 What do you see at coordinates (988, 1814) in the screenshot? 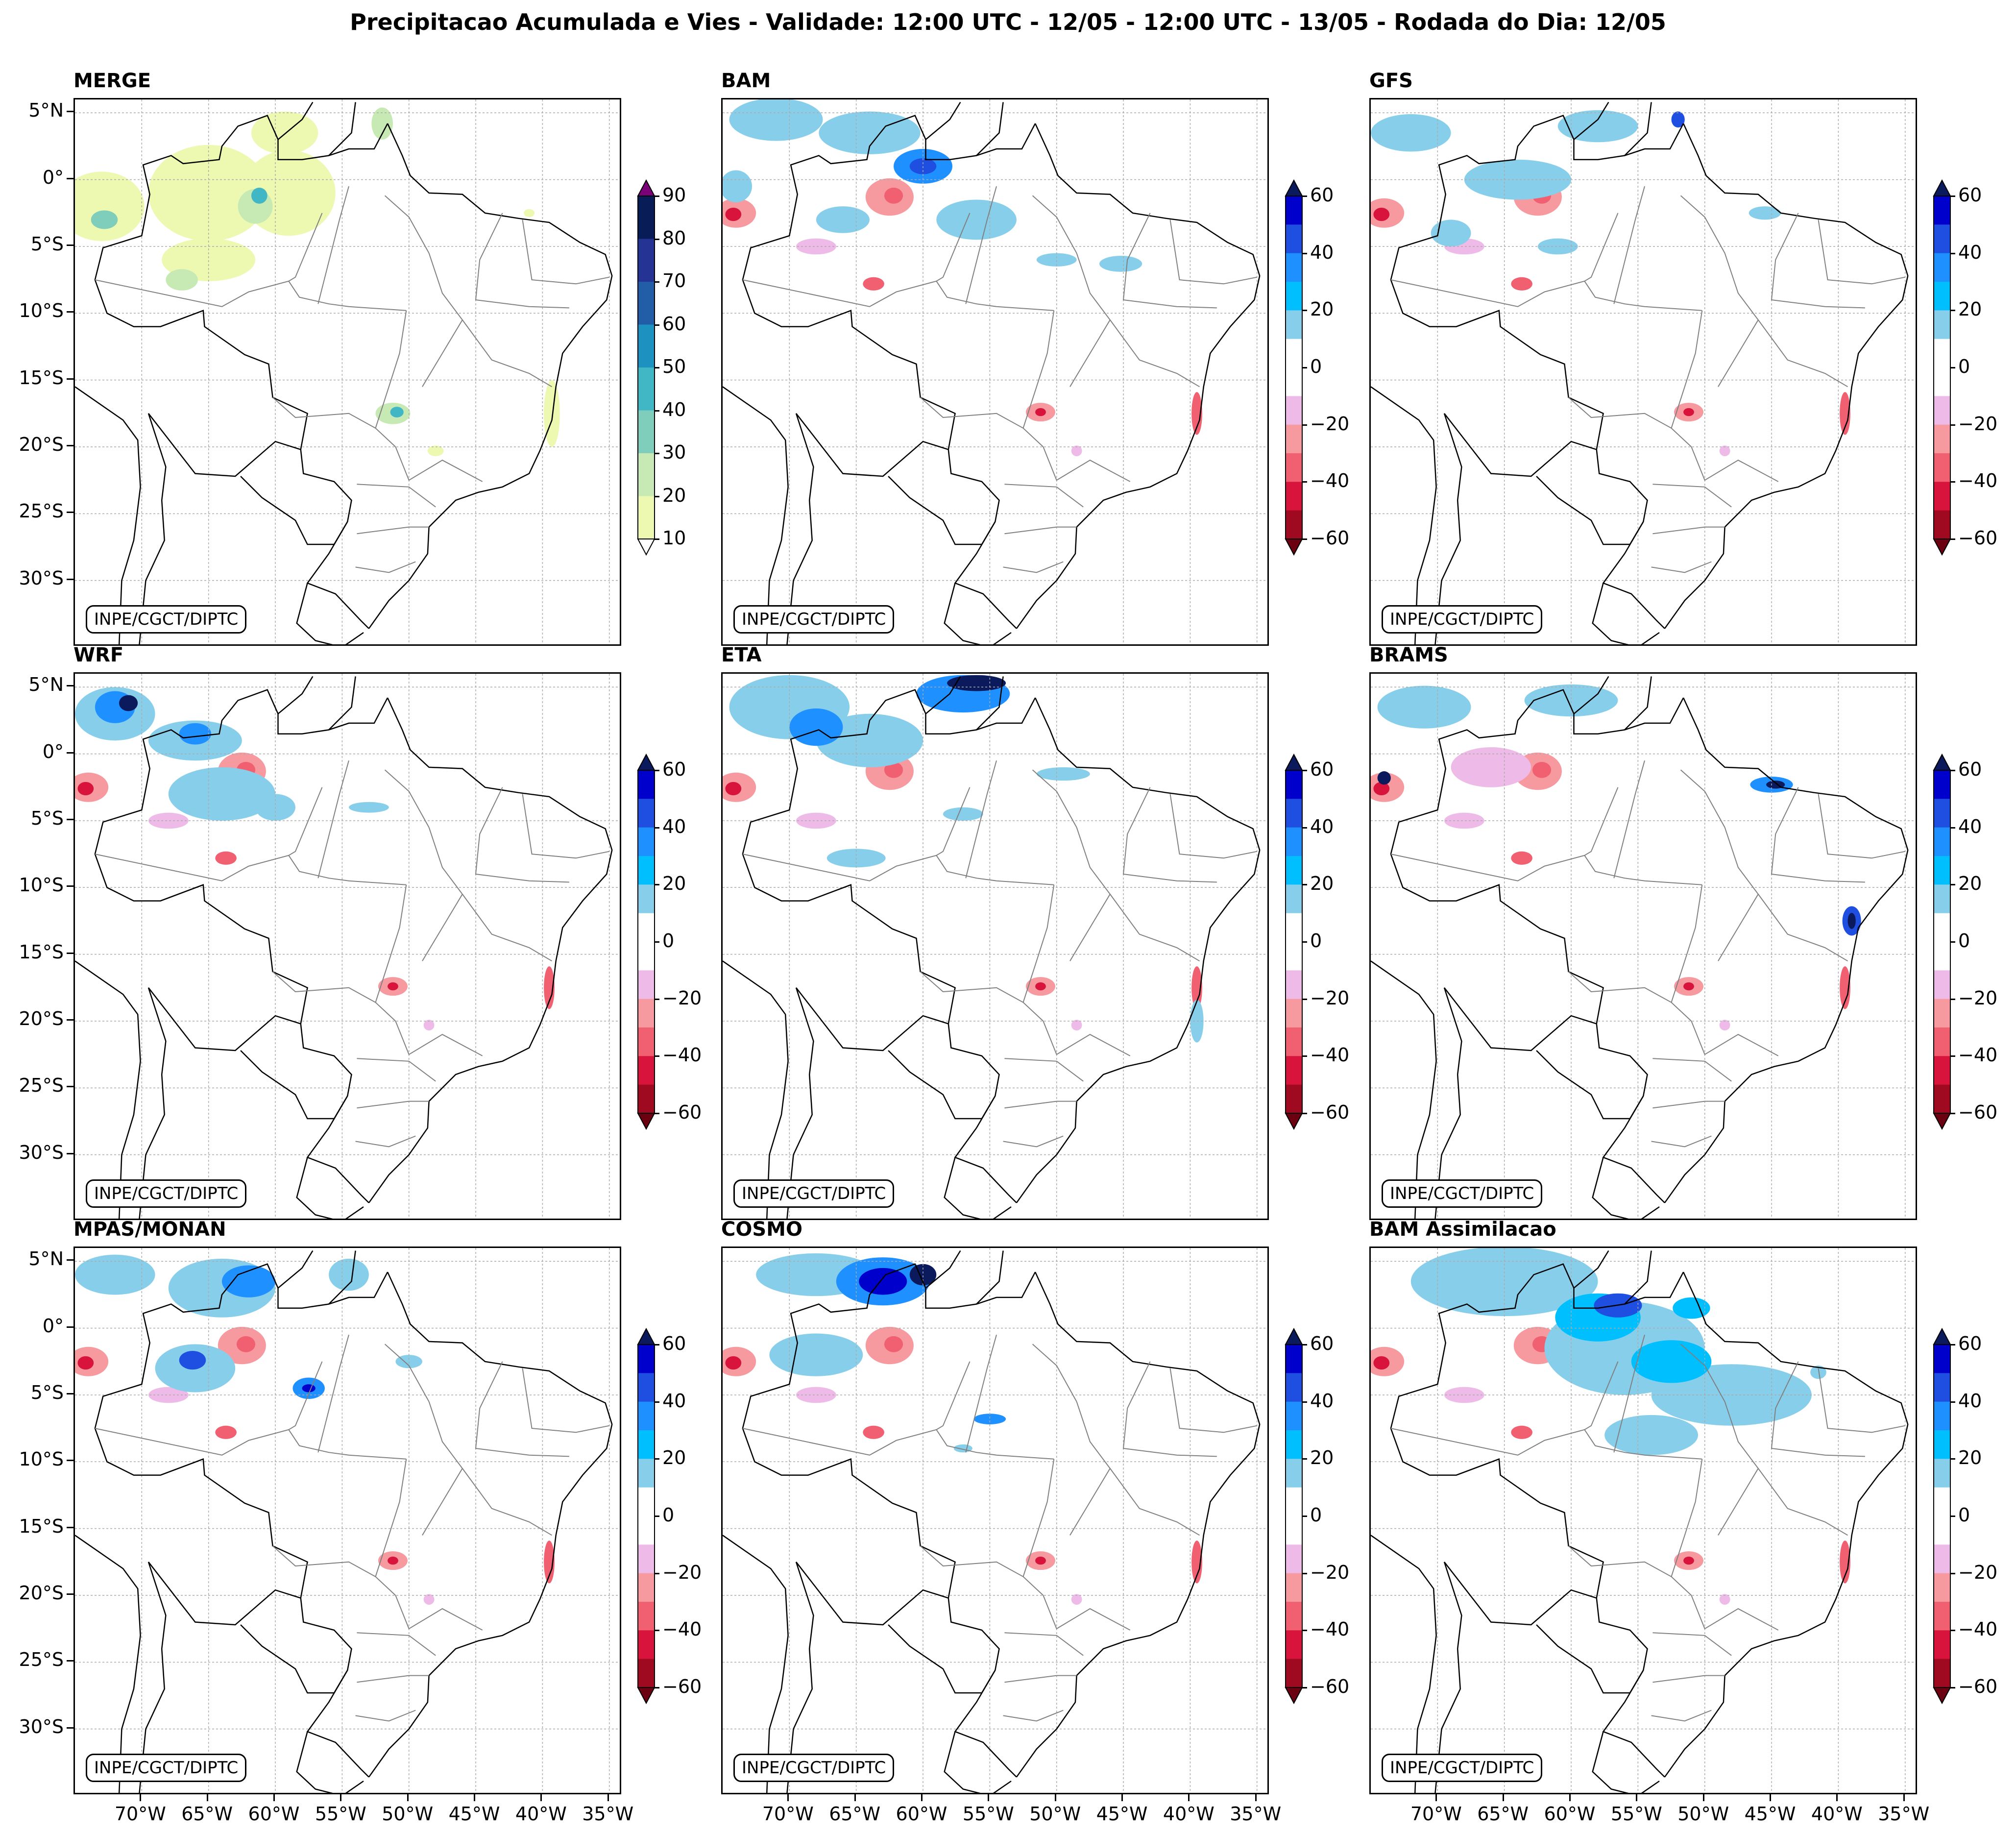
I see `lon-tick-label: 55°W` at bounding box center [988, 1814].